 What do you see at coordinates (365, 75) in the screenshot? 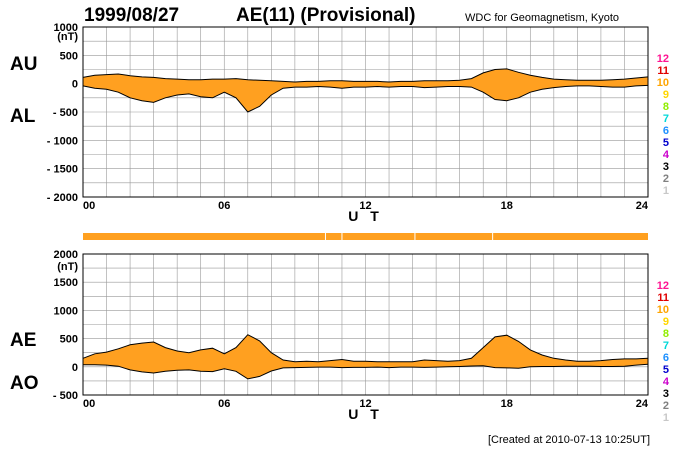
I see `series-line-au` at bounding box center [365, 75].